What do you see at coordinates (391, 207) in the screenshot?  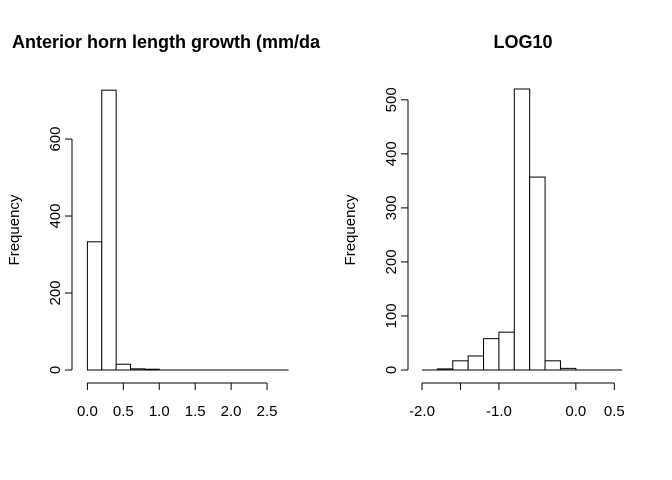 I see `y-tick-label: 300` at bounding box center [391, 207].